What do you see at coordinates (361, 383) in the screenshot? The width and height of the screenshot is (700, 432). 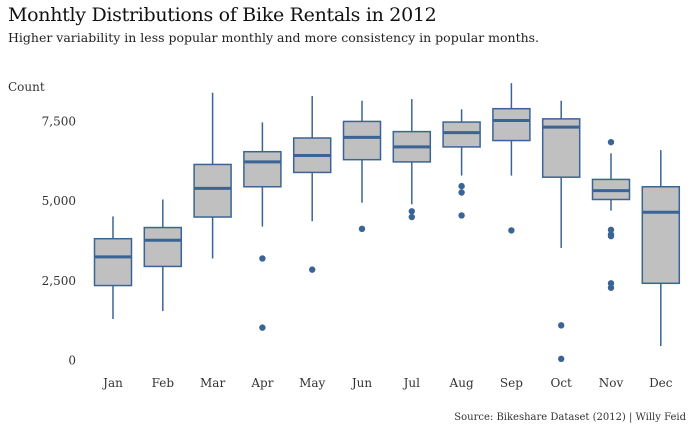 I see `x-tick-label: Jun` at bounding box center [361, 383].